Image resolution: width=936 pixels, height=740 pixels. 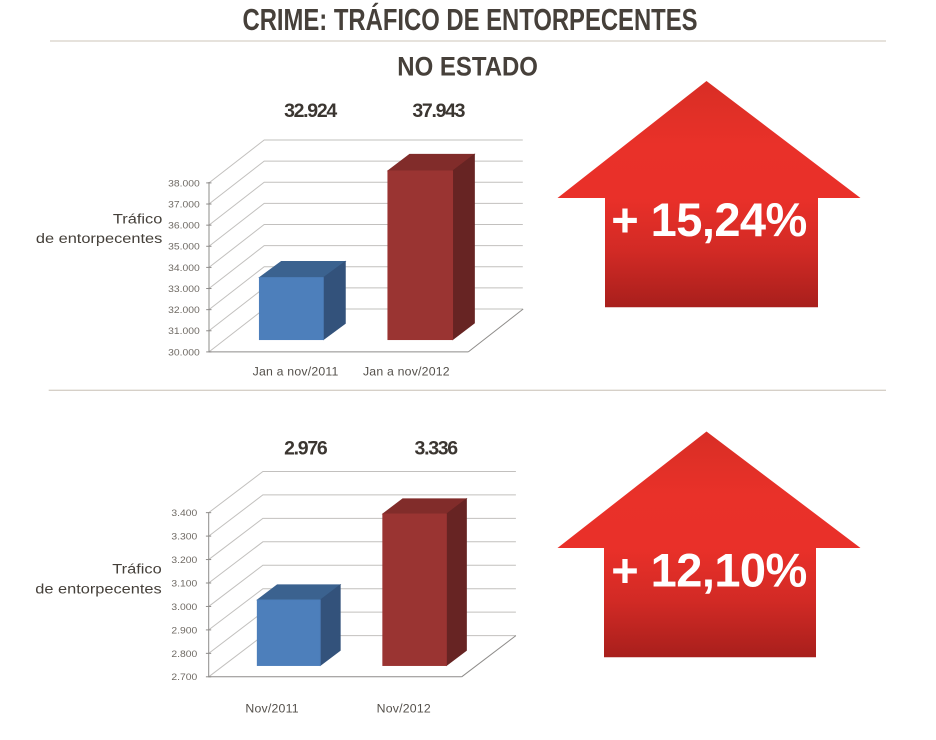 What do you see at coordinates (184, 311) in the screenshot?
I see `svg-text: 32.000` at bounding box center [184, 311].